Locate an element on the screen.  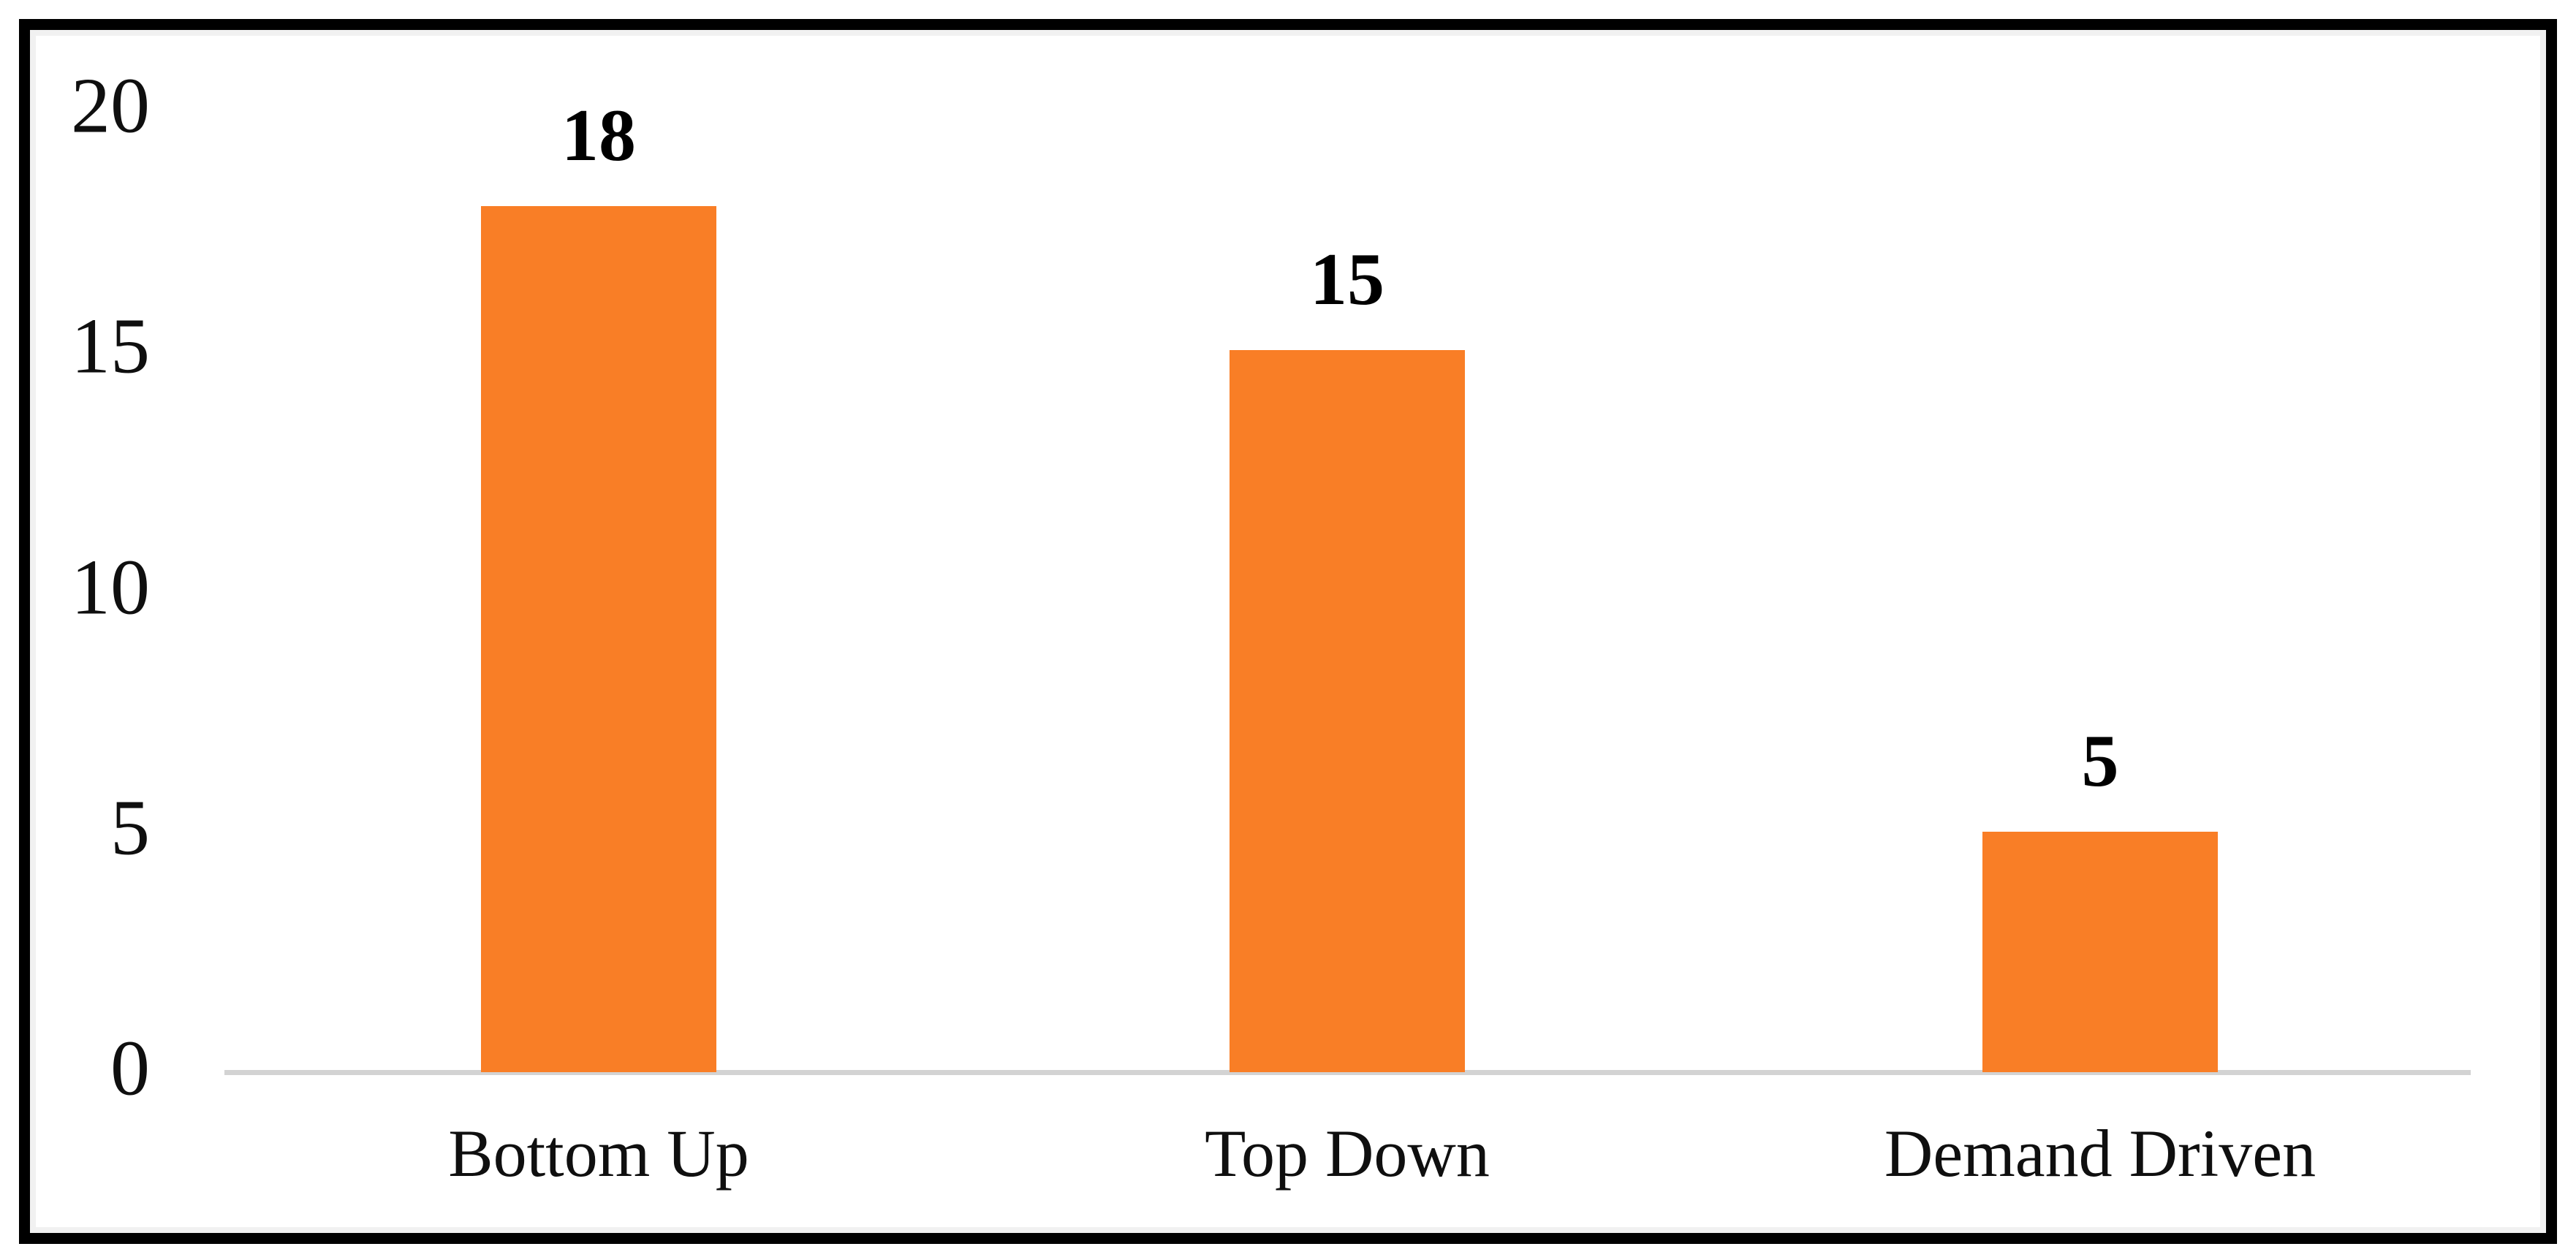
y-tick-20: 20 is located at coordinates (110, 106).